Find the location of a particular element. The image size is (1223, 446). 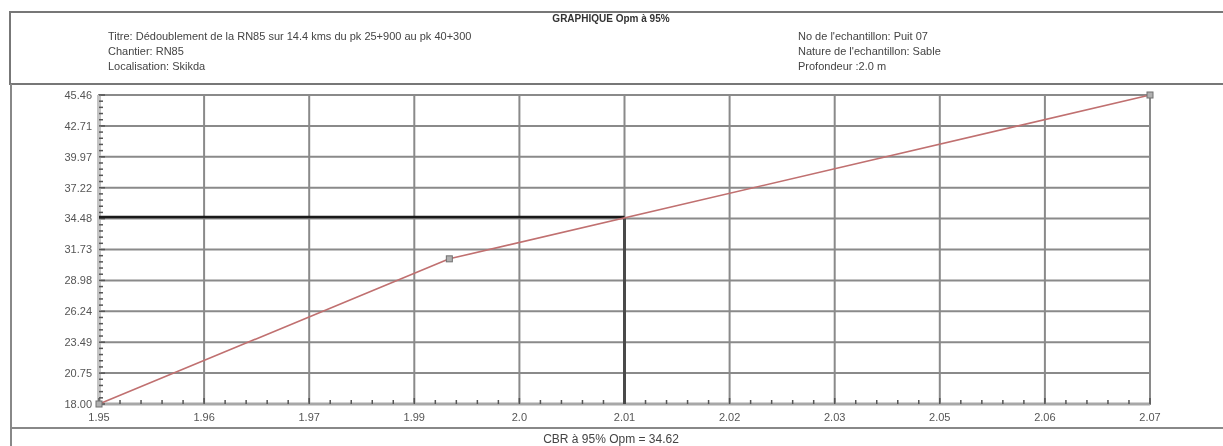

x-tick-label: 2.07 is located at coordinates (1150, 417).